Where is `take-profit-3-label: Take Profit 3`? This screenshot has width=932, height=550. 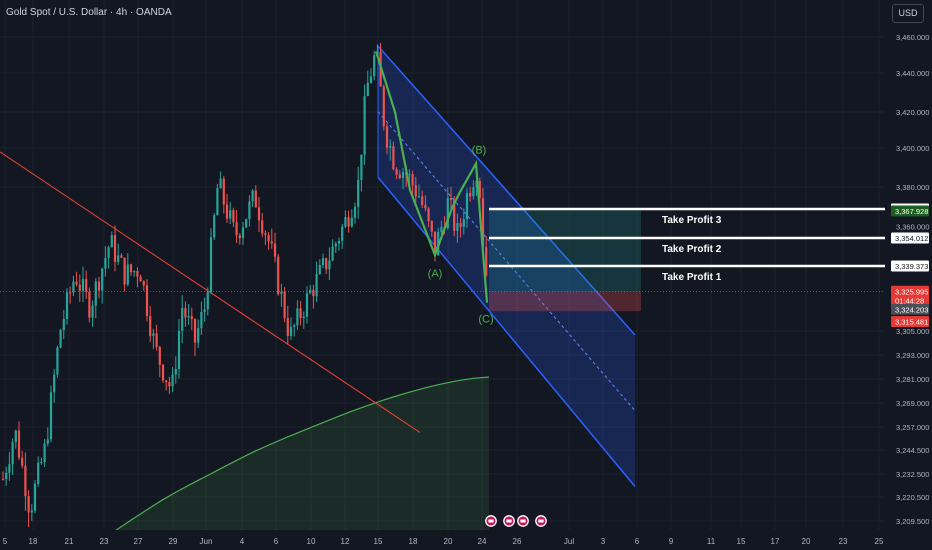
take-profit-3-label: Take Profit 3 is located at coordinates (692, 220).